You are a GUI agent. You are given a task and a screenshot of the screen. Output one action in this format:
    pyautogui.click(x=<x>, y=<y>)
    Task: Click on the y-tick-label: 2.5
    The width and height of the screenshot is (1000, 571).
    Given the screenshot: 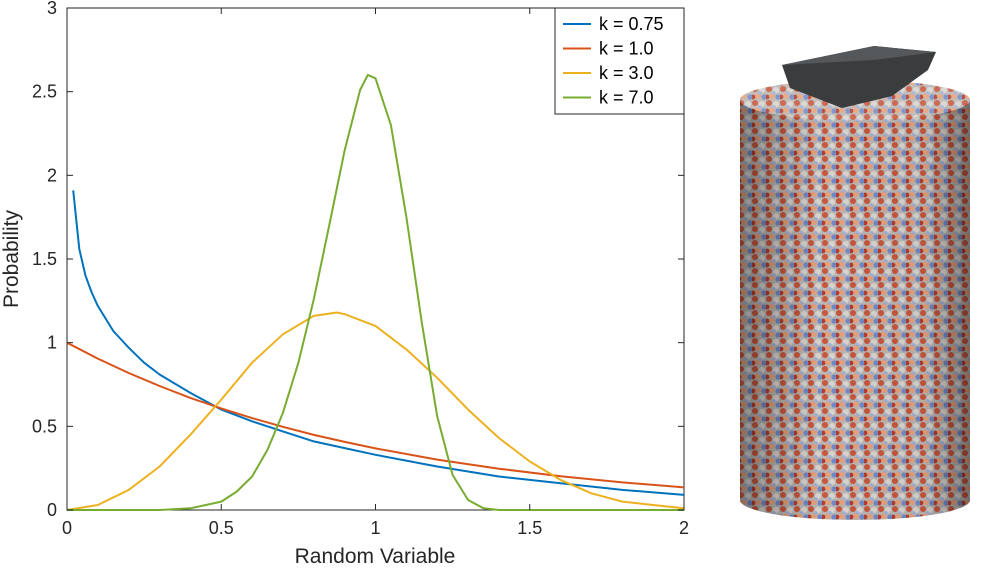 What is the action you would take?
    pyautogui.click(x=44, y=92)
    